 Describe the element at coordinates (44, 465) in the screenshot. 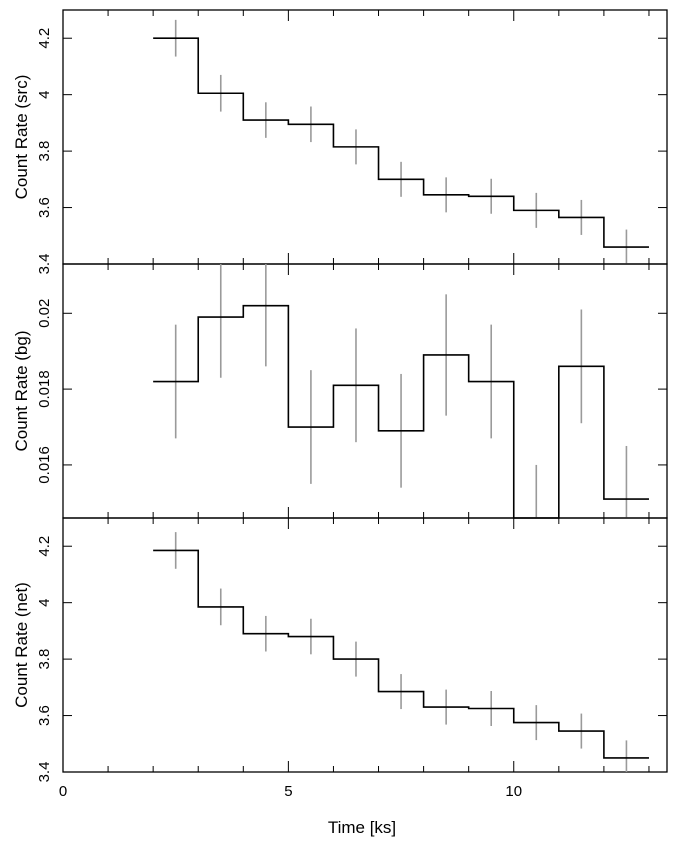

I see `ytick-label: 0.016` at that location.